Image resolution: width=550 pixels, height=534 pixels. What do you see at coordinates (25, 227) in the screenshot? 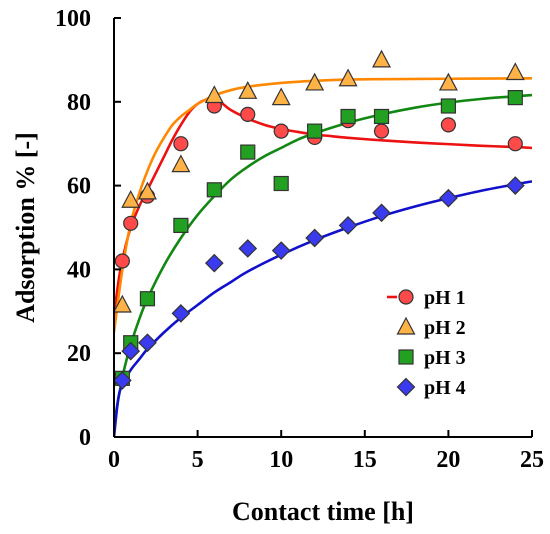
I see `y-axis-title: Adsorption % [-]` at bounding box center [25, 227].